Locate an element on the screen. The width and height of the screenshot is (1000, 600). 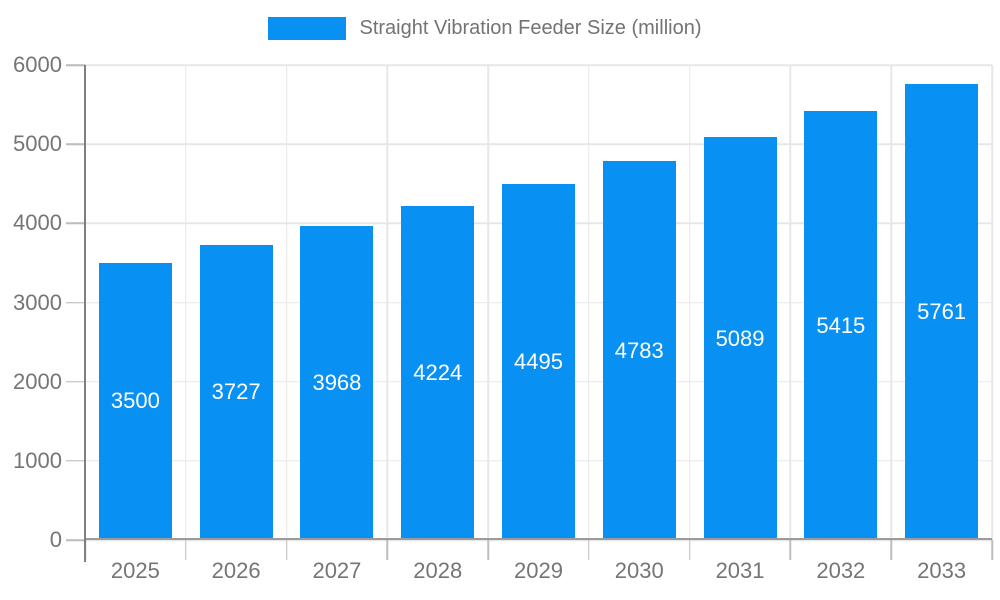
bar-value-label: 4495 is located at coordinates (538, 362).